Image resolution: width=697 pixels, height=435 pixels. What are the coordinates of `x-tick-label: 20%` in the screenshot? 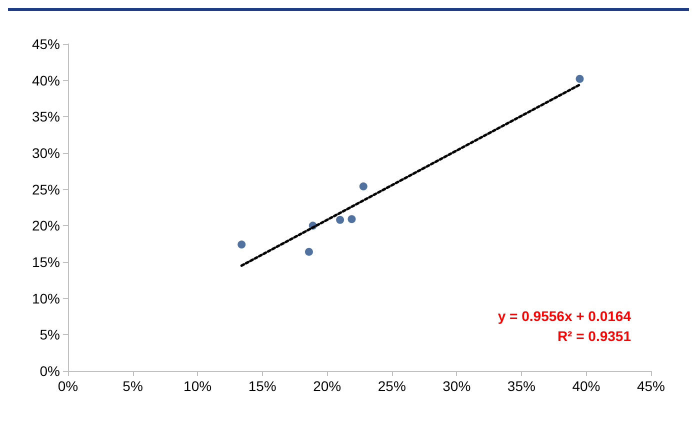 It's located at (327, 386).